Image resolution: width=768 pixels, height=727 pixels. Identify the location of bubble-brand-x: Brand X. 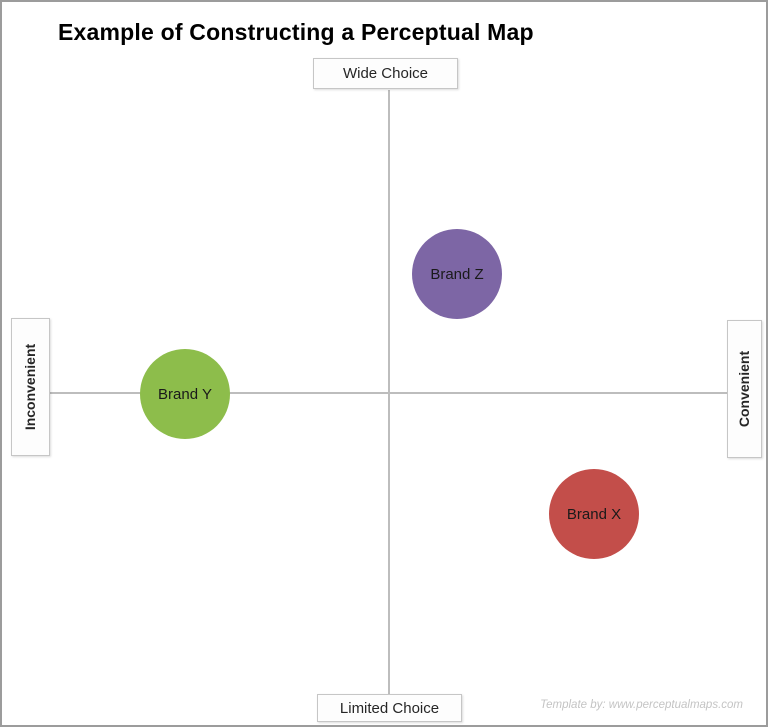
(594, 514).